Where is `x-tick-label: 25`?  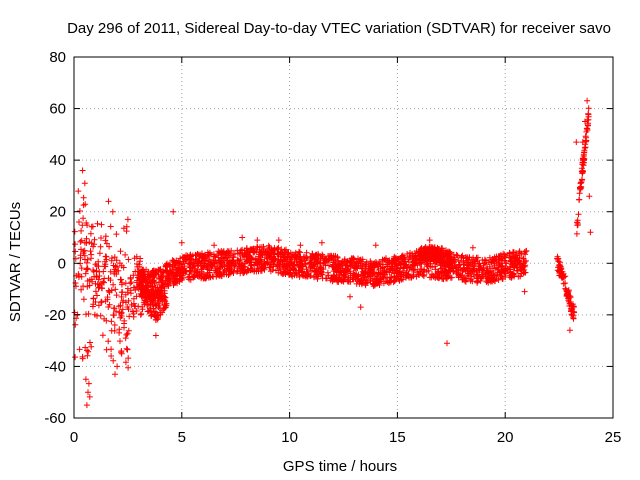
x-tick-label: 25 is located at coordinates (613, 437).